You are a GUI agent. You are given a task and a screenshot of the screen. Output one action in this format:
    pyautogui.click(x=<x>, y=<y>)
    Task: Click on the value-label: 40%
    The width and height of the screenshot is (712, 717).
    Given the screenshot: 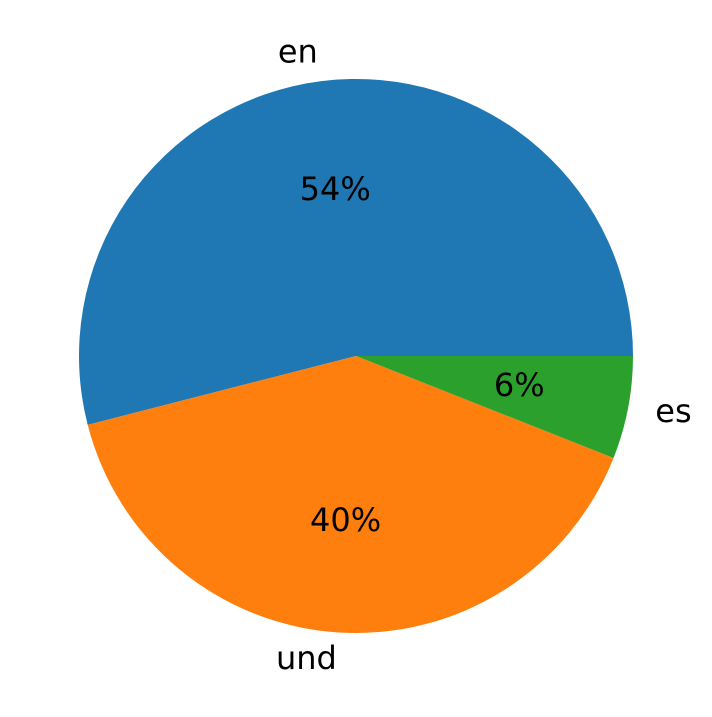 What is the action you would take?
    pyautogui.click(x=345, y=520)
    